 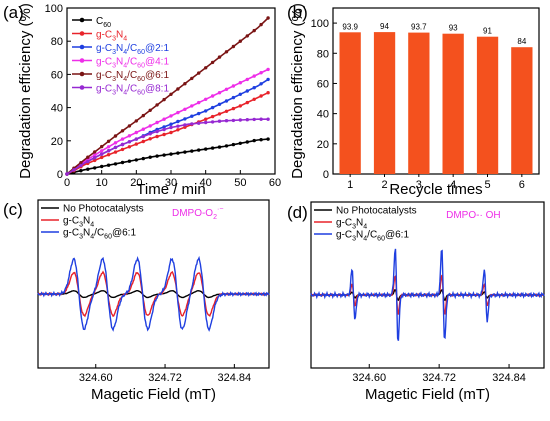 I want to click on b-bar-value-label-3: 93, so click(x=453, y=28).